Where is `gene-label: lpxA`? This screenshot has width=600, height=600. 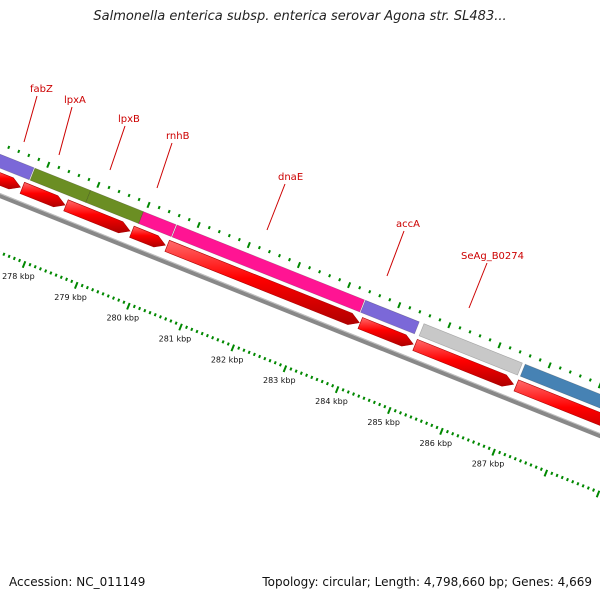 gene-label: lpxA is located at coordinates (75, 100).